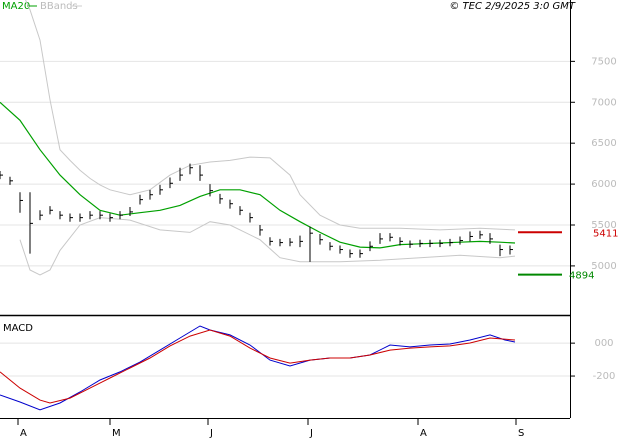  Describe the element at coordinates (604, 376) in the screenshot. I see `y-tick-label: -200` at that location.